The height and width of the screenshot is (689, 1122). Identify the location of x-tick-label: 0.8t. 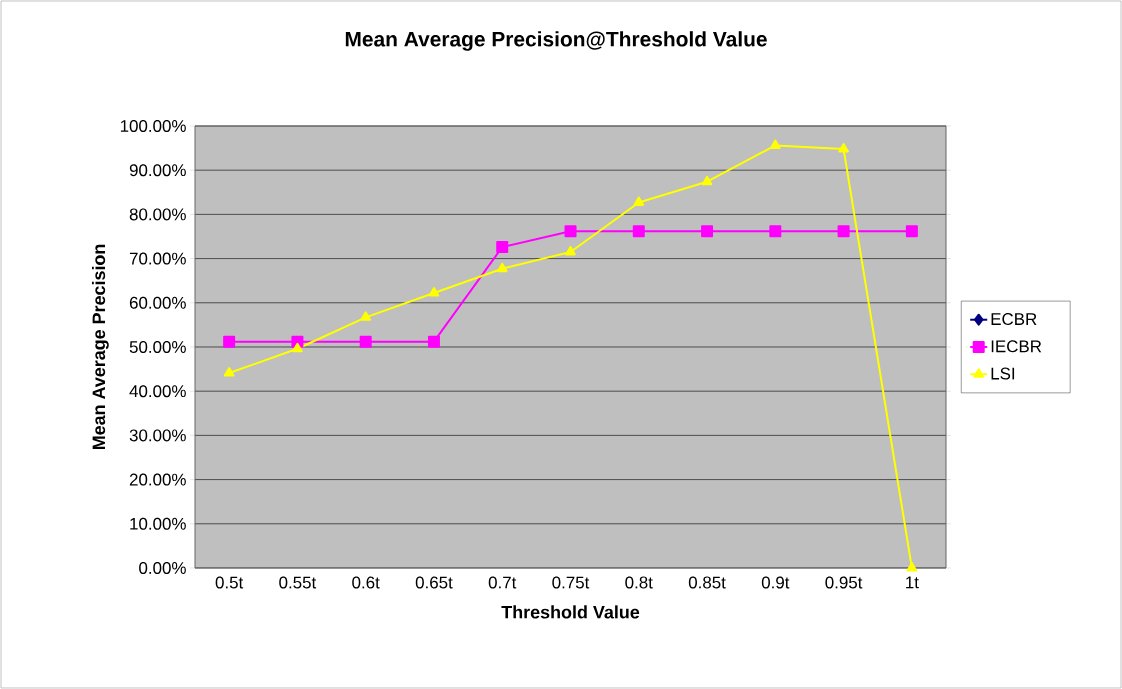
(639, 582).